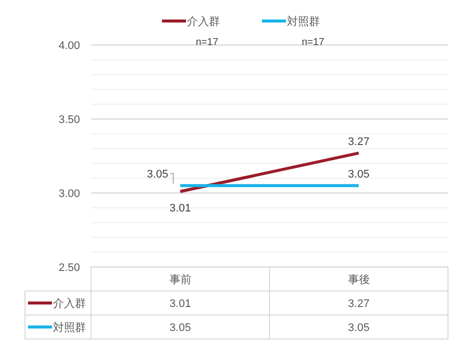 The image size is (461, 356). I want to click on y-tick-label: 3.50, so click(69, 120).